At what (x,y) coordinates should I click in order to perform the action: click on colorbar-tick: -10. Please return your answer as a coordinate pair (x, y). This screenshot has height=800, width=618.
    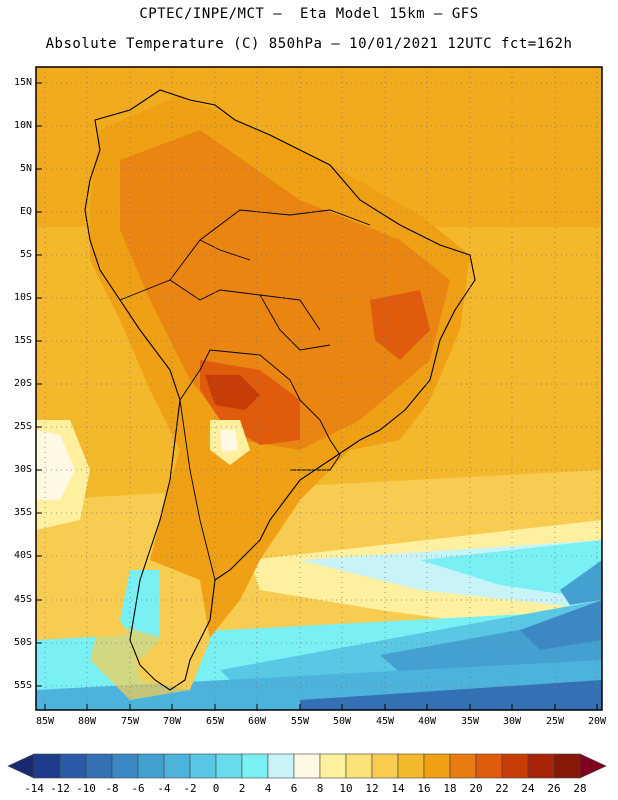
    Looking at the image, I should click on (86, 788).